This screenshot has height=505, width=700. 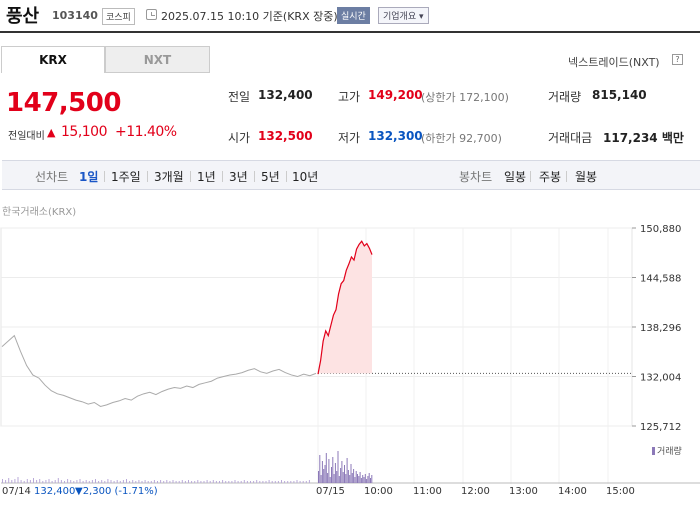 I want to click on period-3m: 3개월, so click(x=169, y=177).